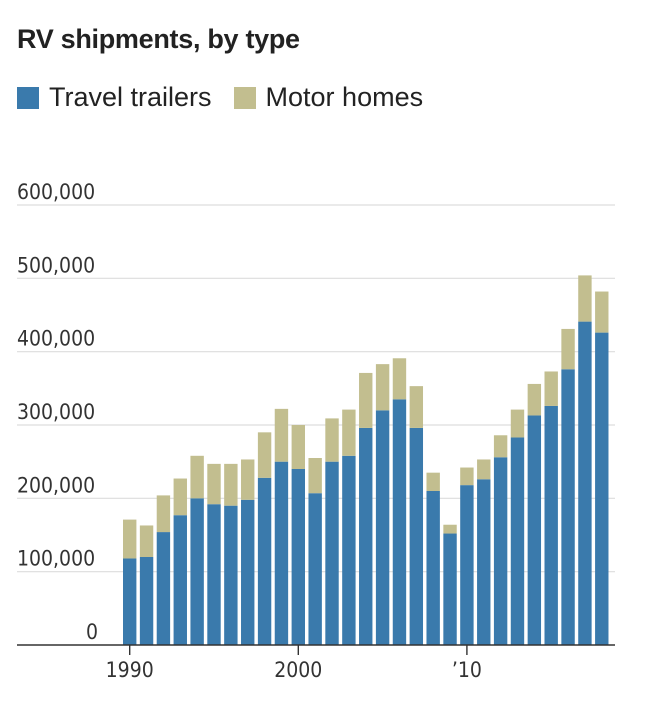  What do you see at coordinates (467, 565) in the screenshot?
I see `bar-travel-trailers-2010` at bounding box center [467, 565].